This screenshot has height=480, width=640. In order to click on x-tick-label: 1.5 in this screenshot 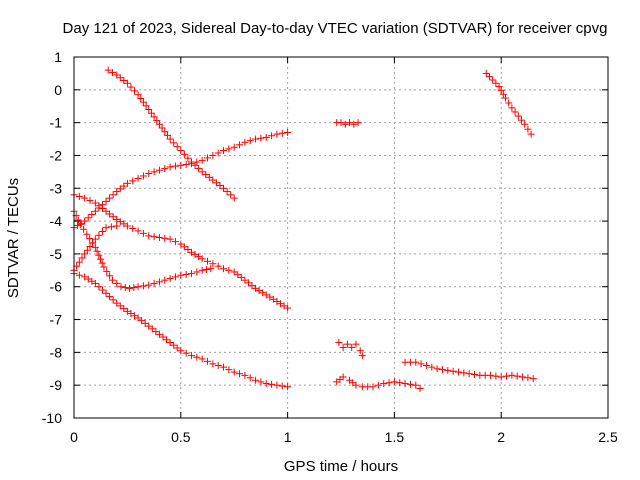, I will do `click(395, 437)`.